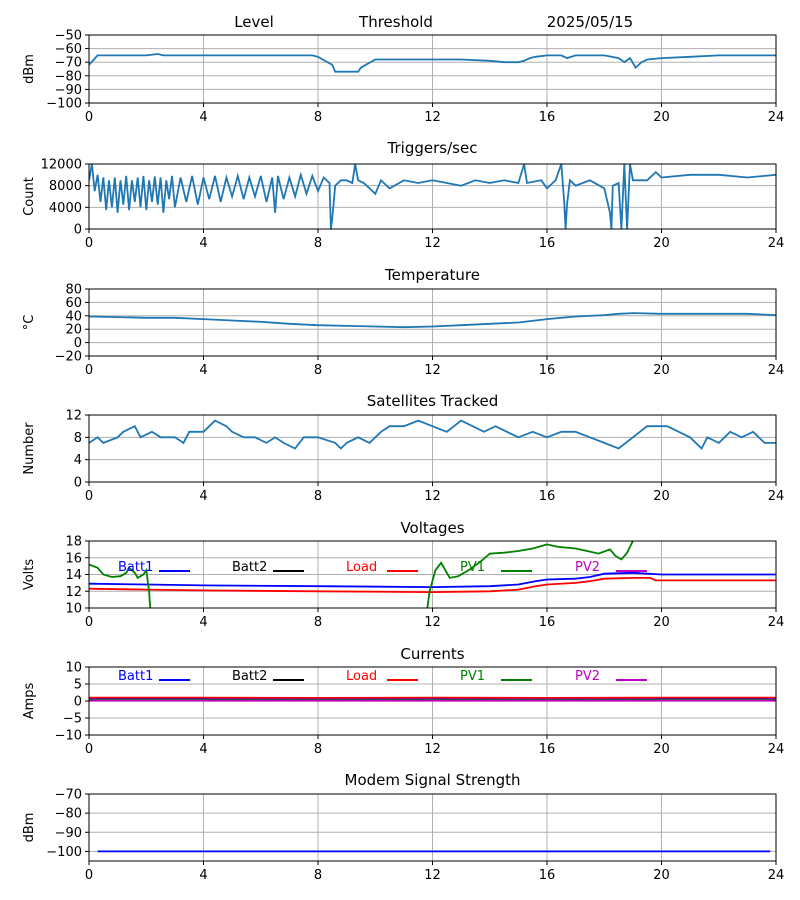 Image resolution: width=800 pixels, height=900 pixels. Describe the element at coordinates (254, 22) in the screenshot. I see `header-level: Level` at that location.